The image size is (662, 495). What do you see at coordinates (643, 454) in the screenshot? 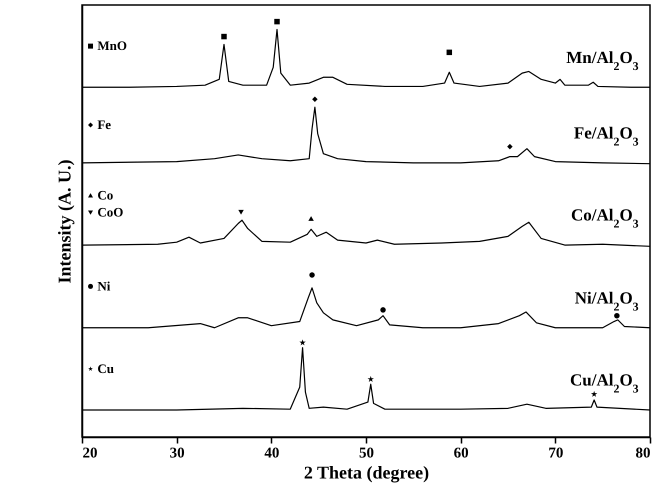
I see `x-tick-label: 80` at bounding box center [643, 454].